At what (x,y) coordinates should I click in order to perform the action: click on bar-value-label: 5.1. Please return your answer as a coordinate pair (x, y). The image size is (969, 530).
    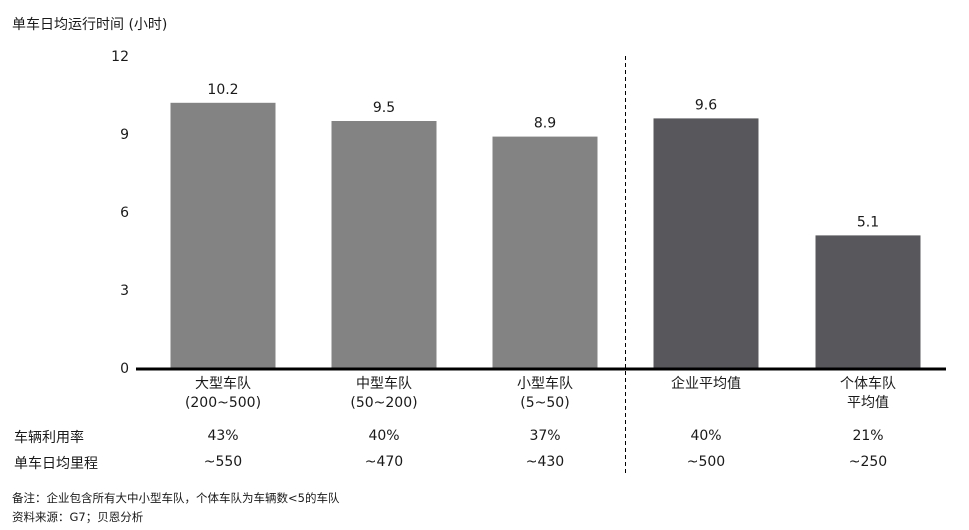
    Looking at the image, I should click on (868, 222).